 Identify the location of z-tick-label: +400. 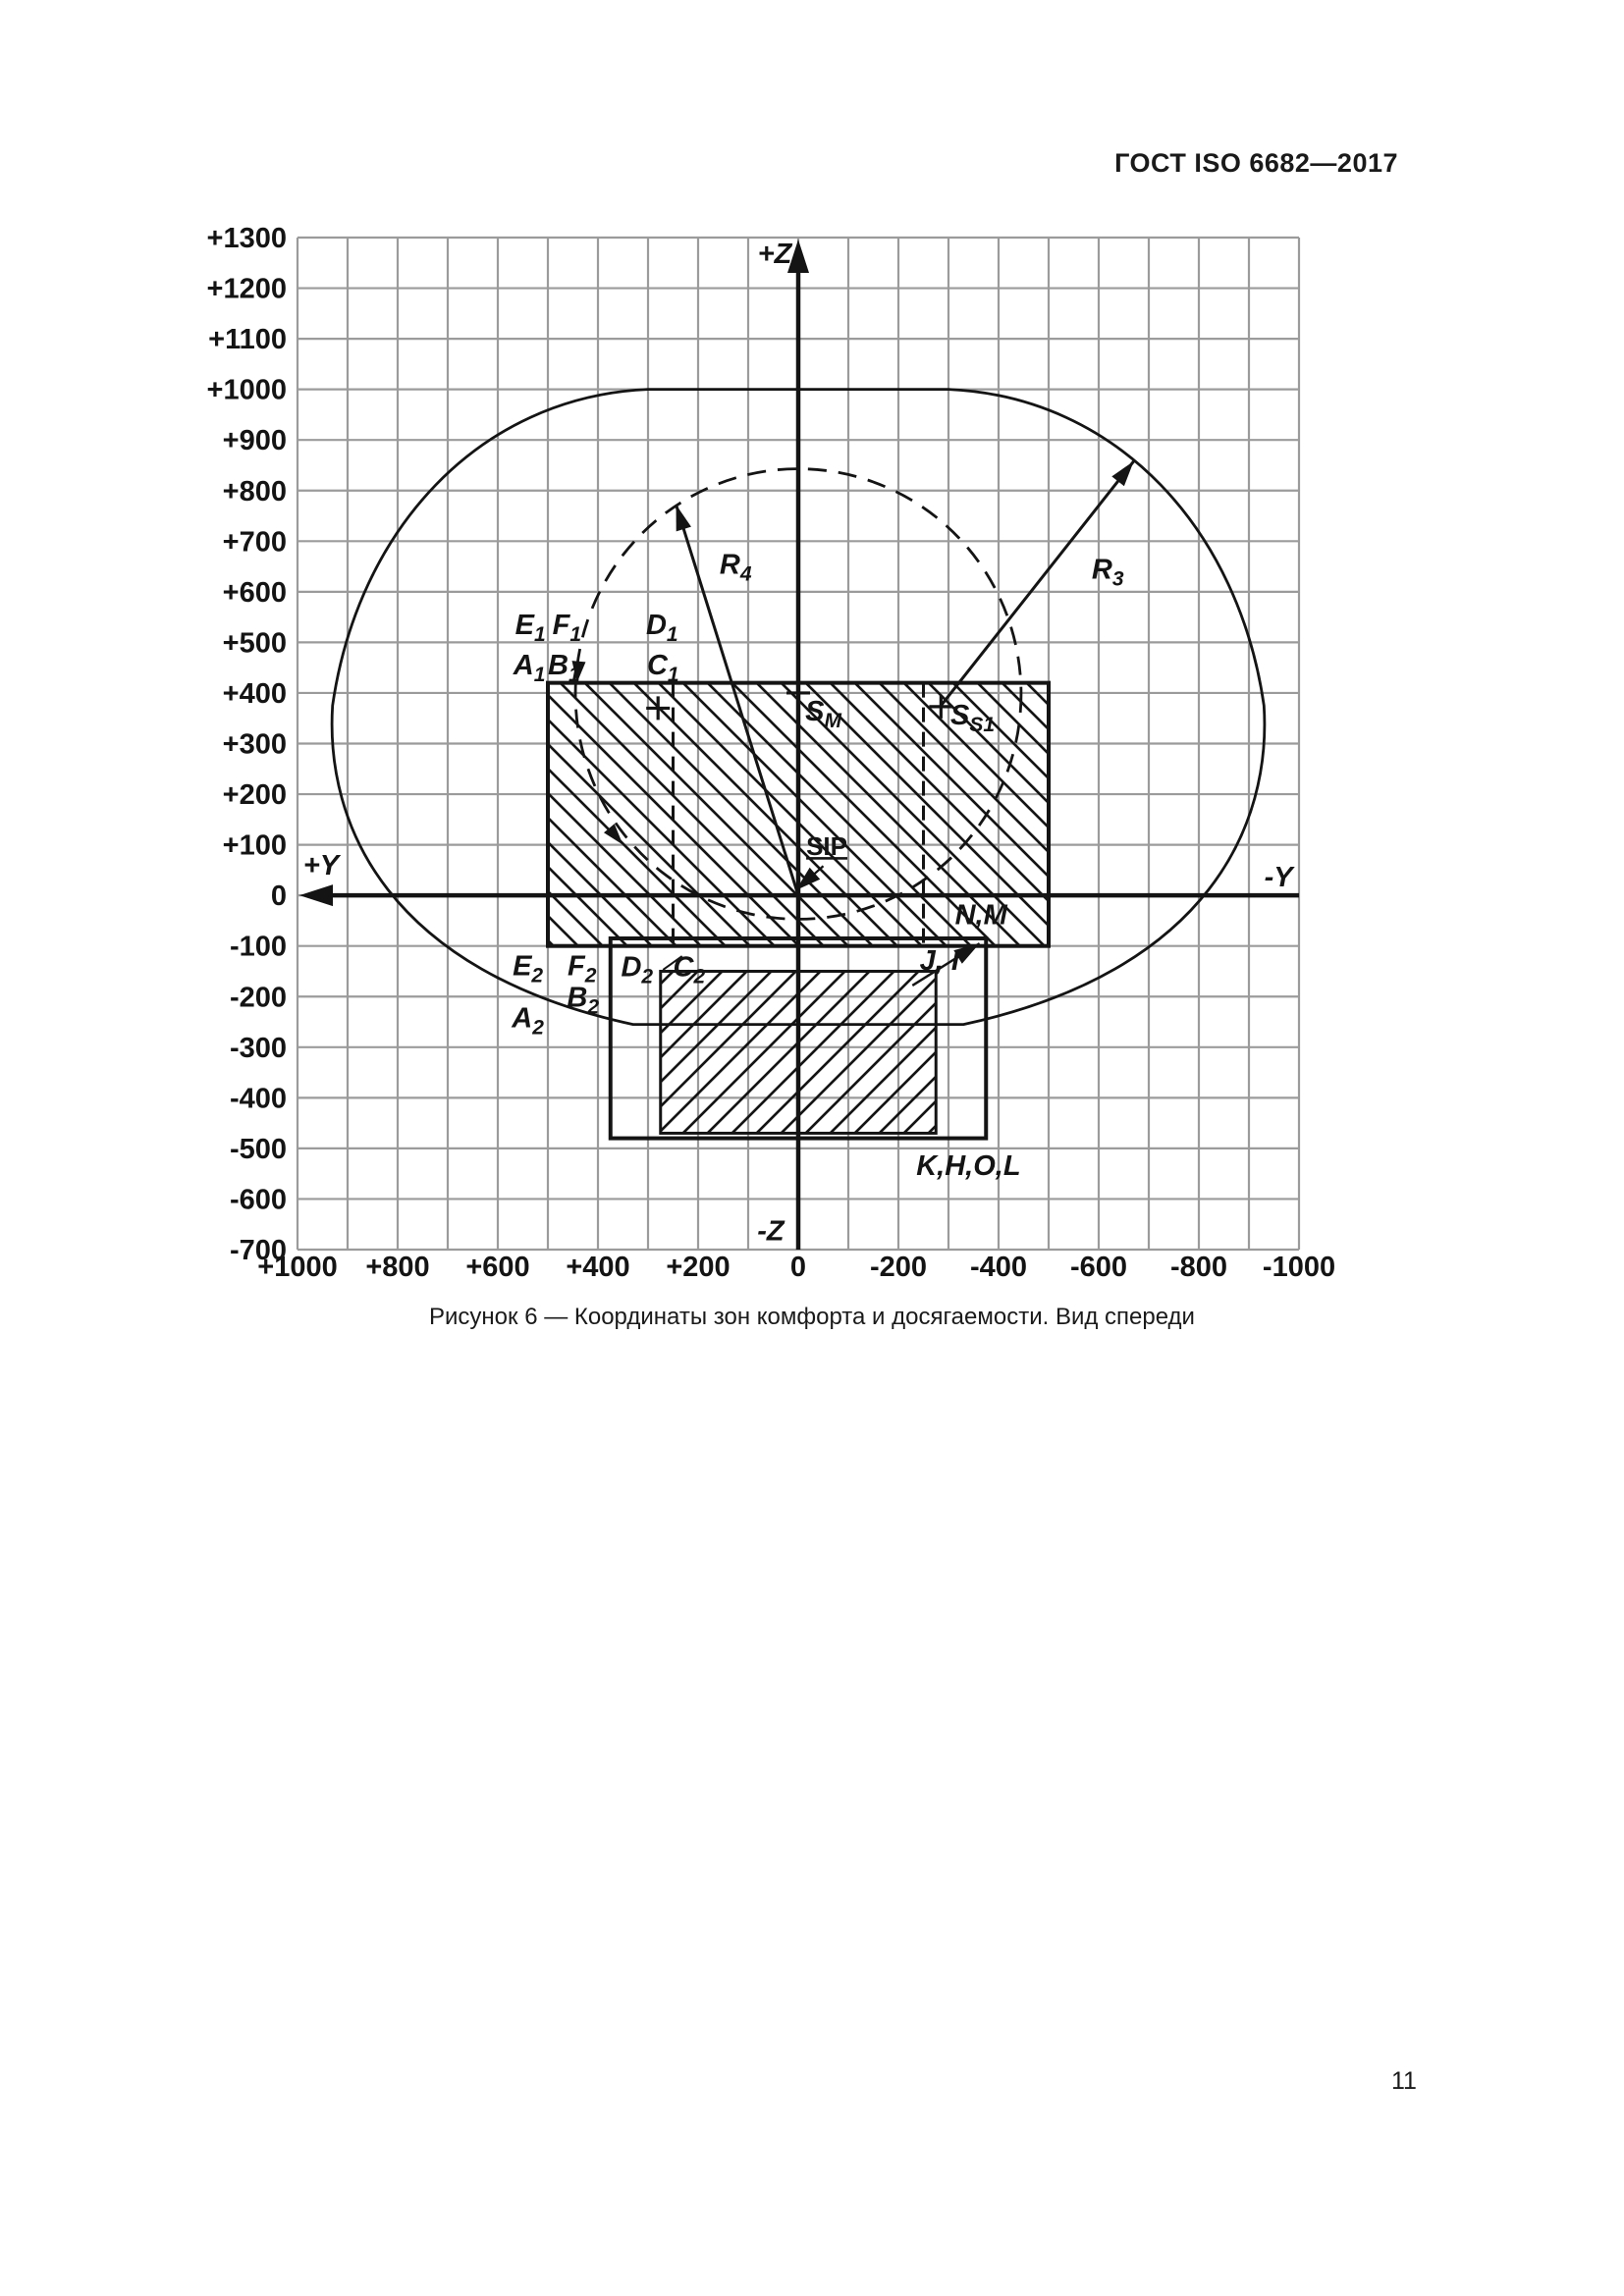
(255, 694).